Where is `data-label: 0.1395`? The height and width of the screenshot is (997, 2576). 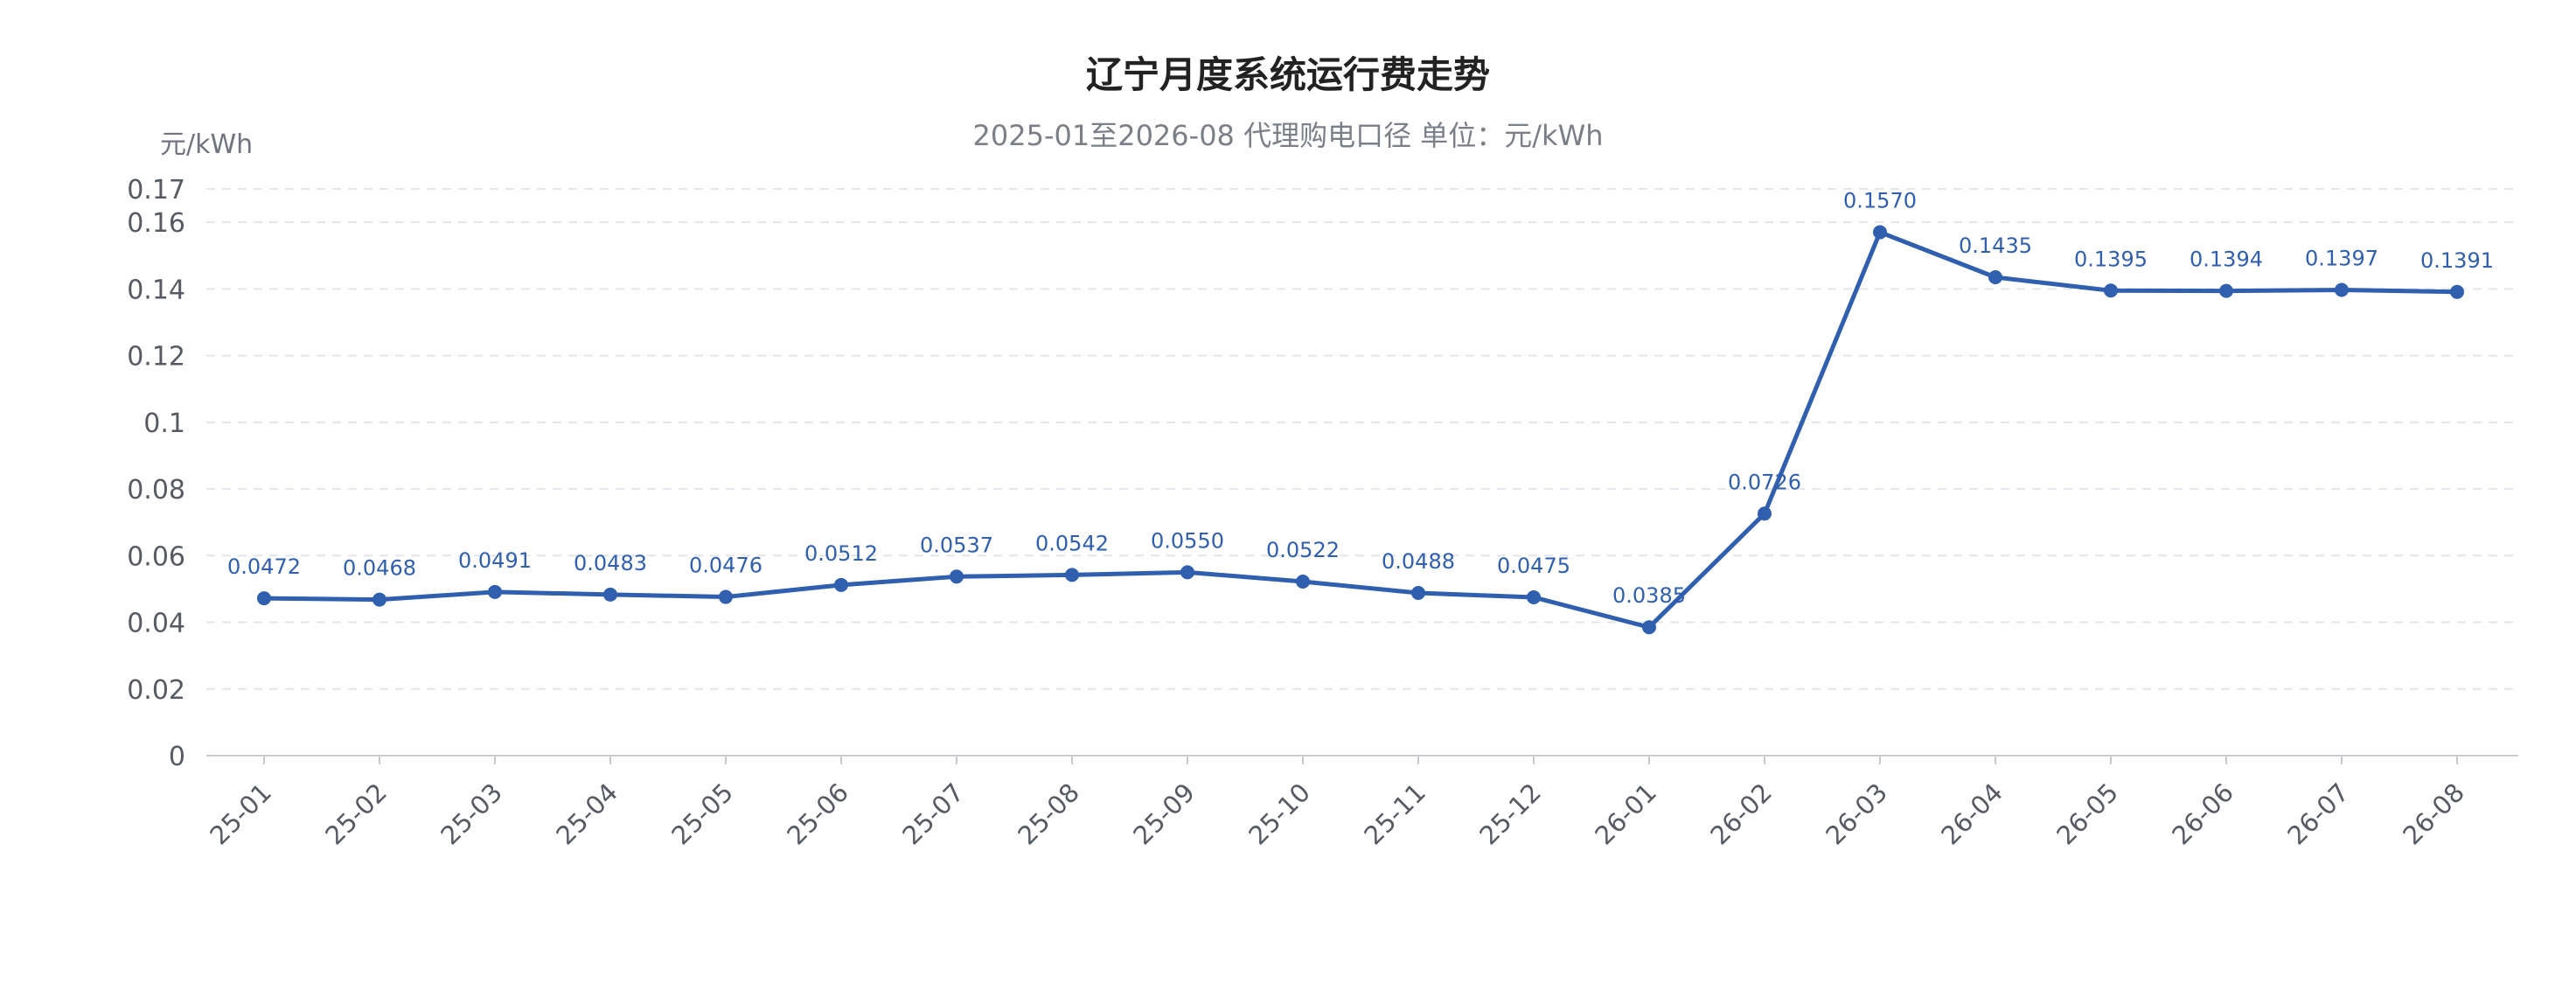 data-label: 0.1395 is located at coordinates (2111, 259).